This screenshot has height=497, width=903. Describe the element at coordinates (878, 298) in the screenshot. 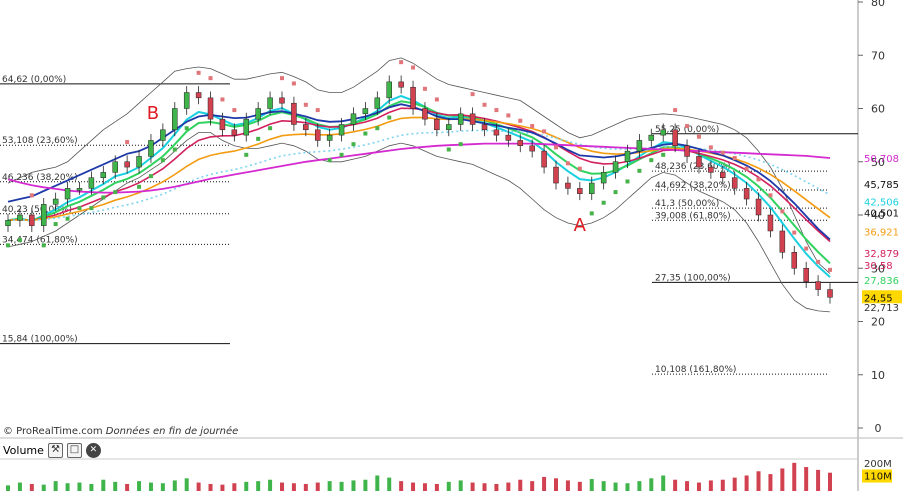

I see `price-label: 24,55` at that location.